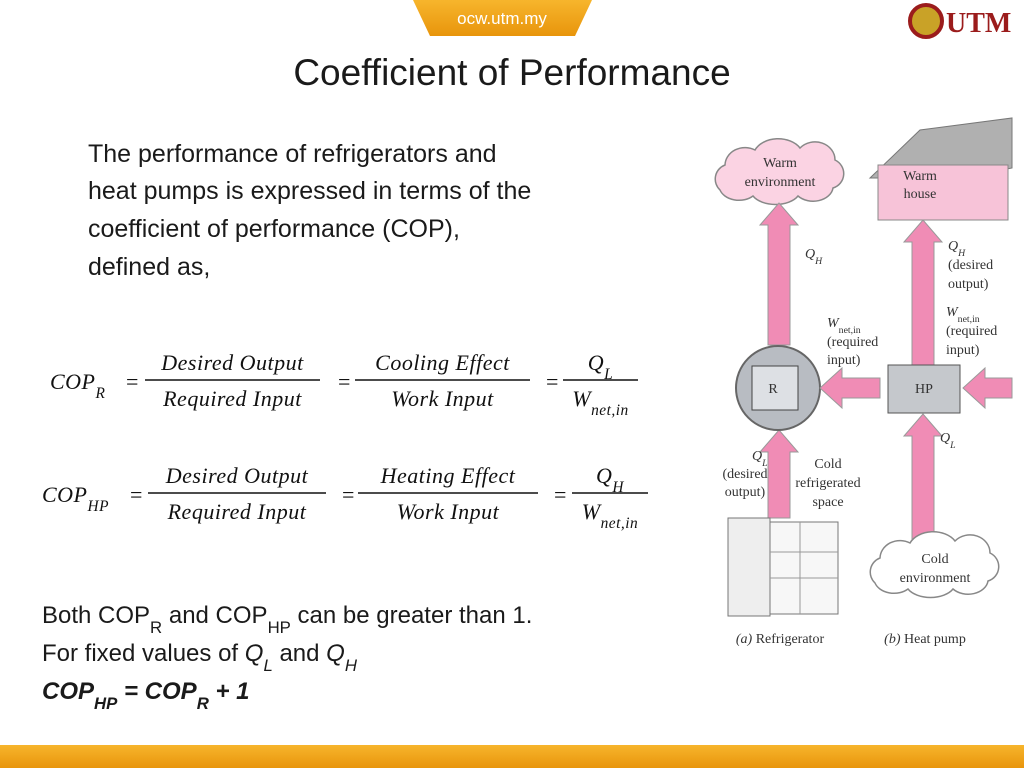 This screenshot has width=1024, height=768. What do you see at coordinates (924, 389) in the screenshot?
I see `device` at bounding box center [924, 389].